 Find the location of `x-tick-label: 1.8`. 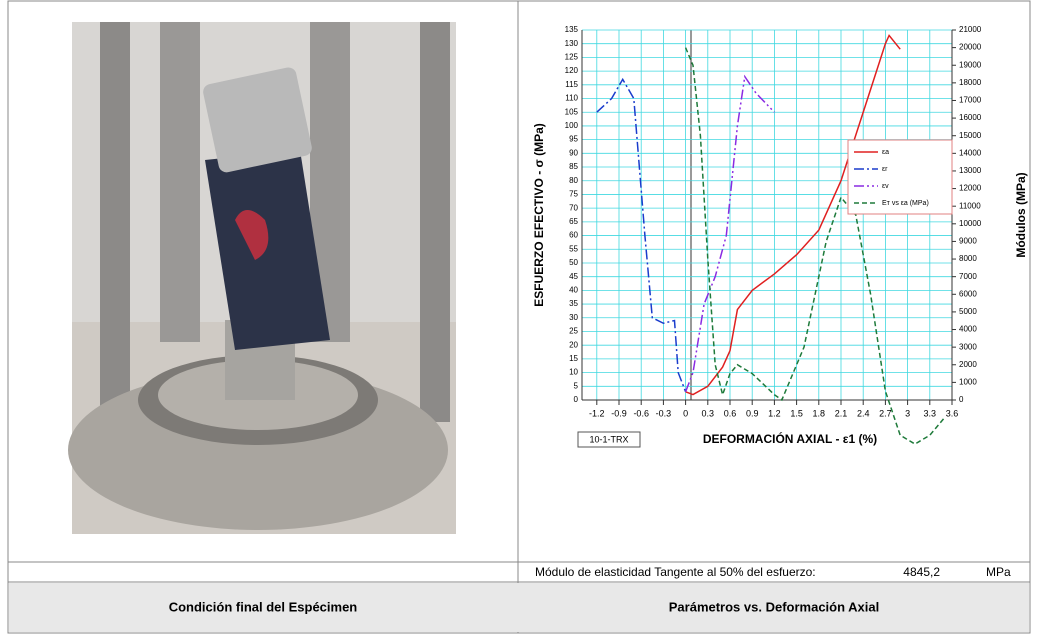

x-tick-label: 1.8 is located at coordinates (819, 413).